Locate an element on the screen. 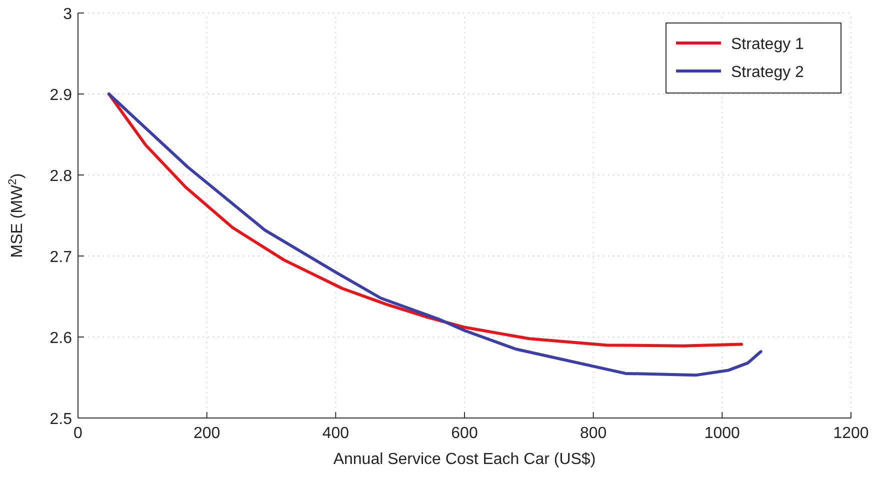 This screenshot has width=879, height=478. x-tick-label: 200 is located at coordinates (206, 433).